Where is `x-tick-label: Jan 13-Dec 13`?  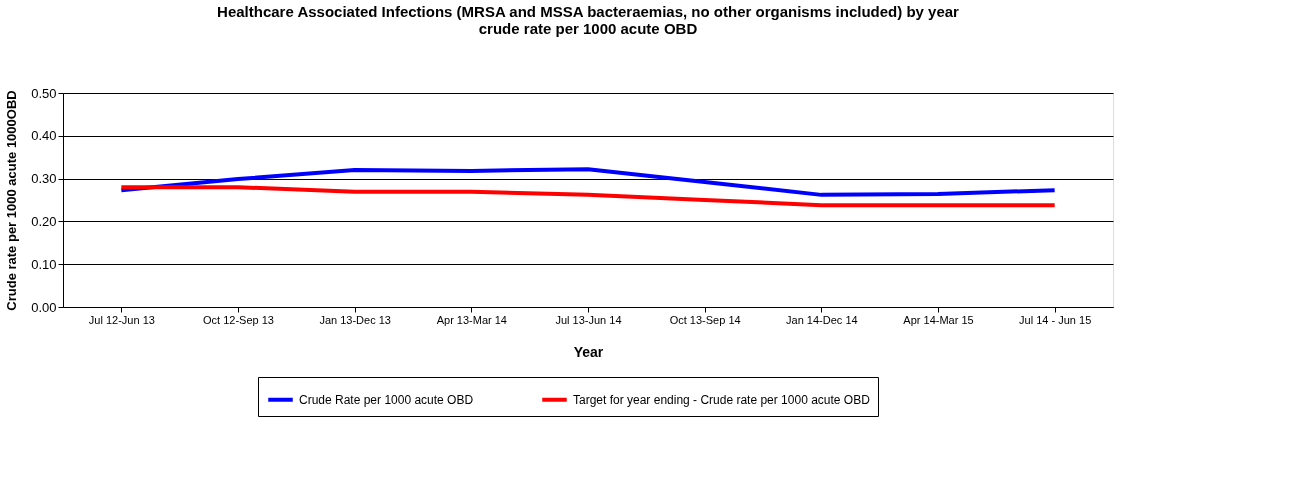
x-tick-label: Jan 13-Dec 13 is located at coordinates (355, 319).